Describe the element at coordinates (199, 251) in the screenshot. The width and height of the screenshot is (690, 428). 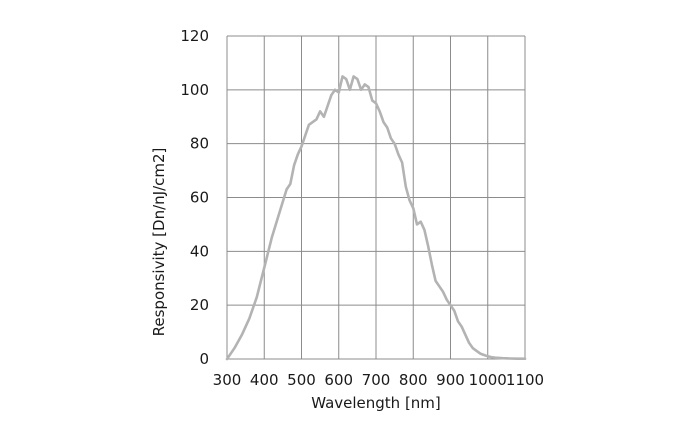
I see `y-tick-label: 40` at that location.